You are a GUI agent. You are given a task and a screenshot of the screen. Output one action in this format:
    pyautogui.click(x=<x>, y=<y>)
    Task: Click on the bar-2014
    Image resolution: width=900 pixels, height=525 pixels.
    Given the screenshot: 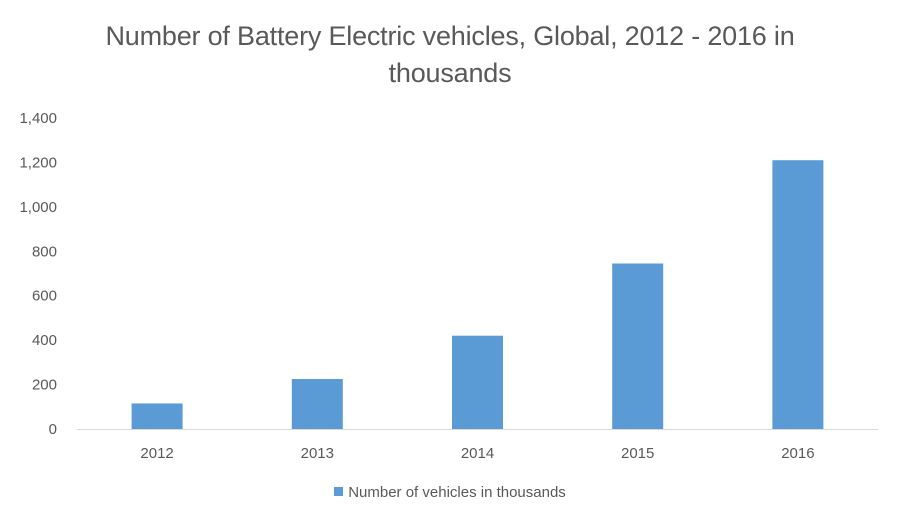 What is the action you would take?
    pyautogui.click(x=477, y=382)
    